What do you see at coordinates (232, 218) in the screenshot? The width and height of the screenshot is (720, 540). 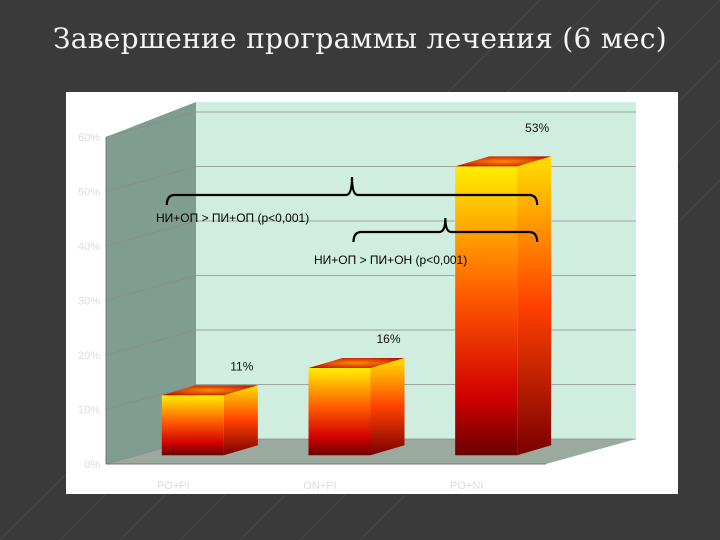 I see `annotation-label: НИ+ОП > ПИ+ОП (p<0,001)` at bounding box center [232, 218].